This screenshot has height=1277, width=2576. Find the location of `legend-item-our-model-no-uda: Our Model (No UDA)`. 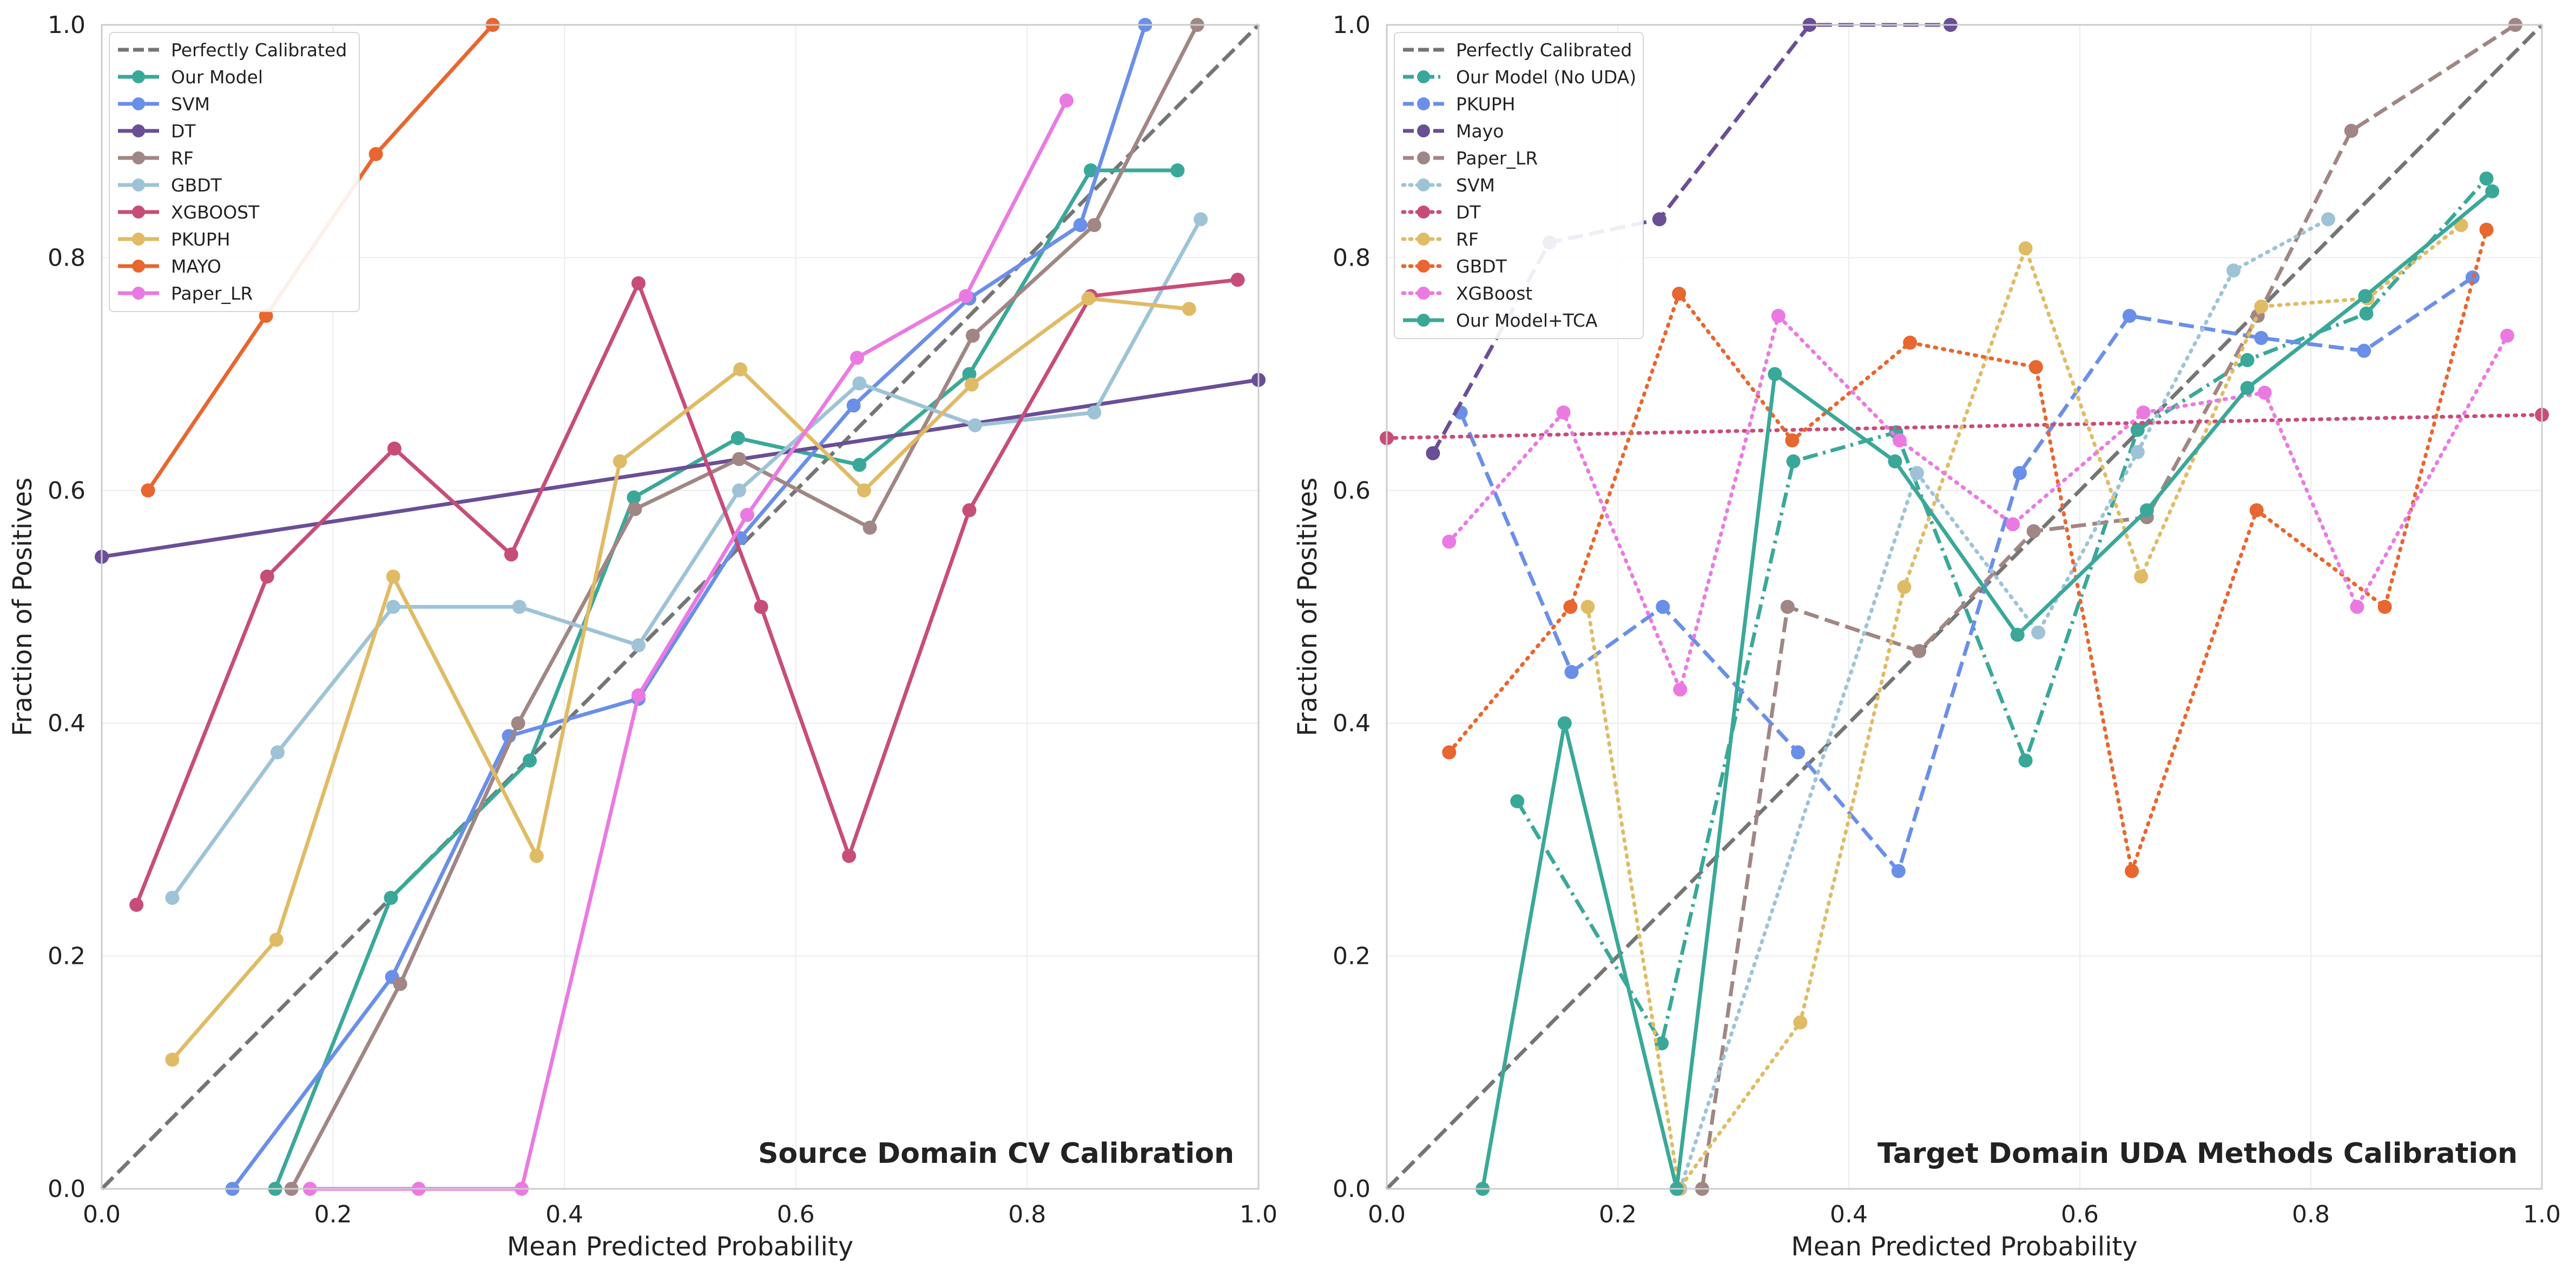

legend-item-our-model-no-uda: Our Model (No UDA) is located at coordinates (1519, 77).